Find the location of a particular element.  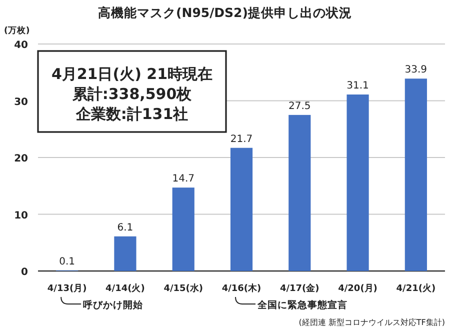

data-label: 27.5 is located at coordinates (299, 106).